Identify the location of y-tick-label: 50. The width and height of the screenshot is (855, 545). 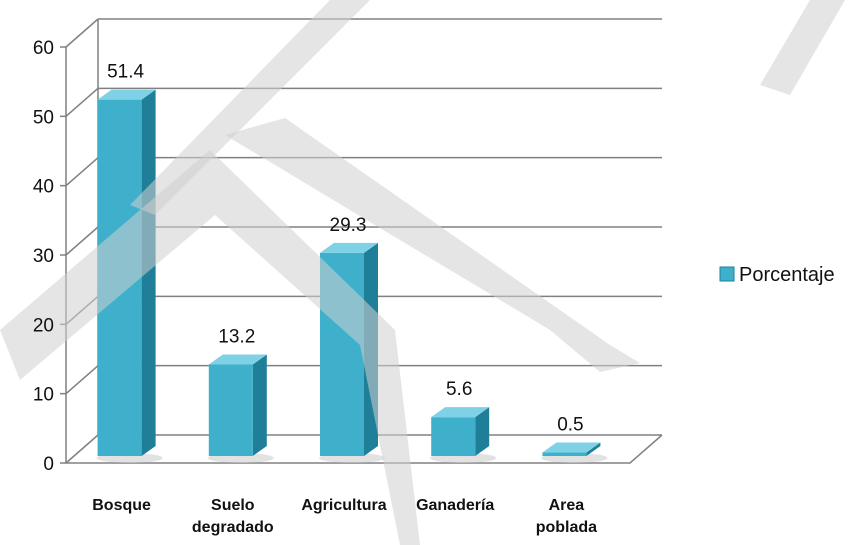
(43, 117).